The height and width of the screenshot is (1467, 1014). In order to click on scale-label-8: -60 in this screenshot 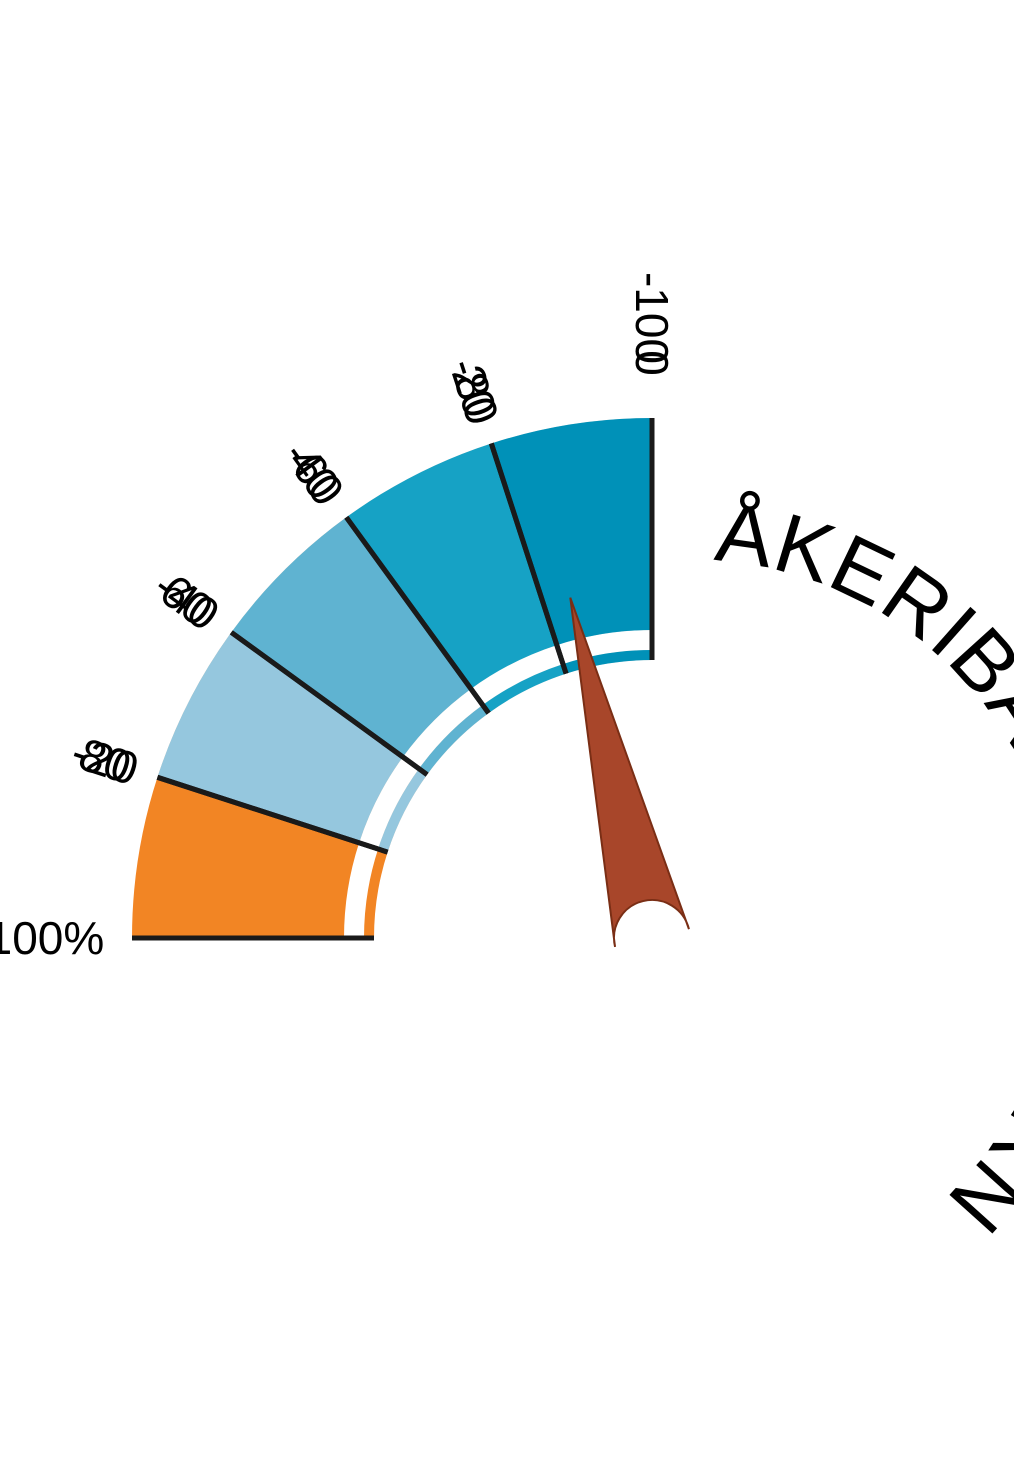, I will do `click(313, 473)`.